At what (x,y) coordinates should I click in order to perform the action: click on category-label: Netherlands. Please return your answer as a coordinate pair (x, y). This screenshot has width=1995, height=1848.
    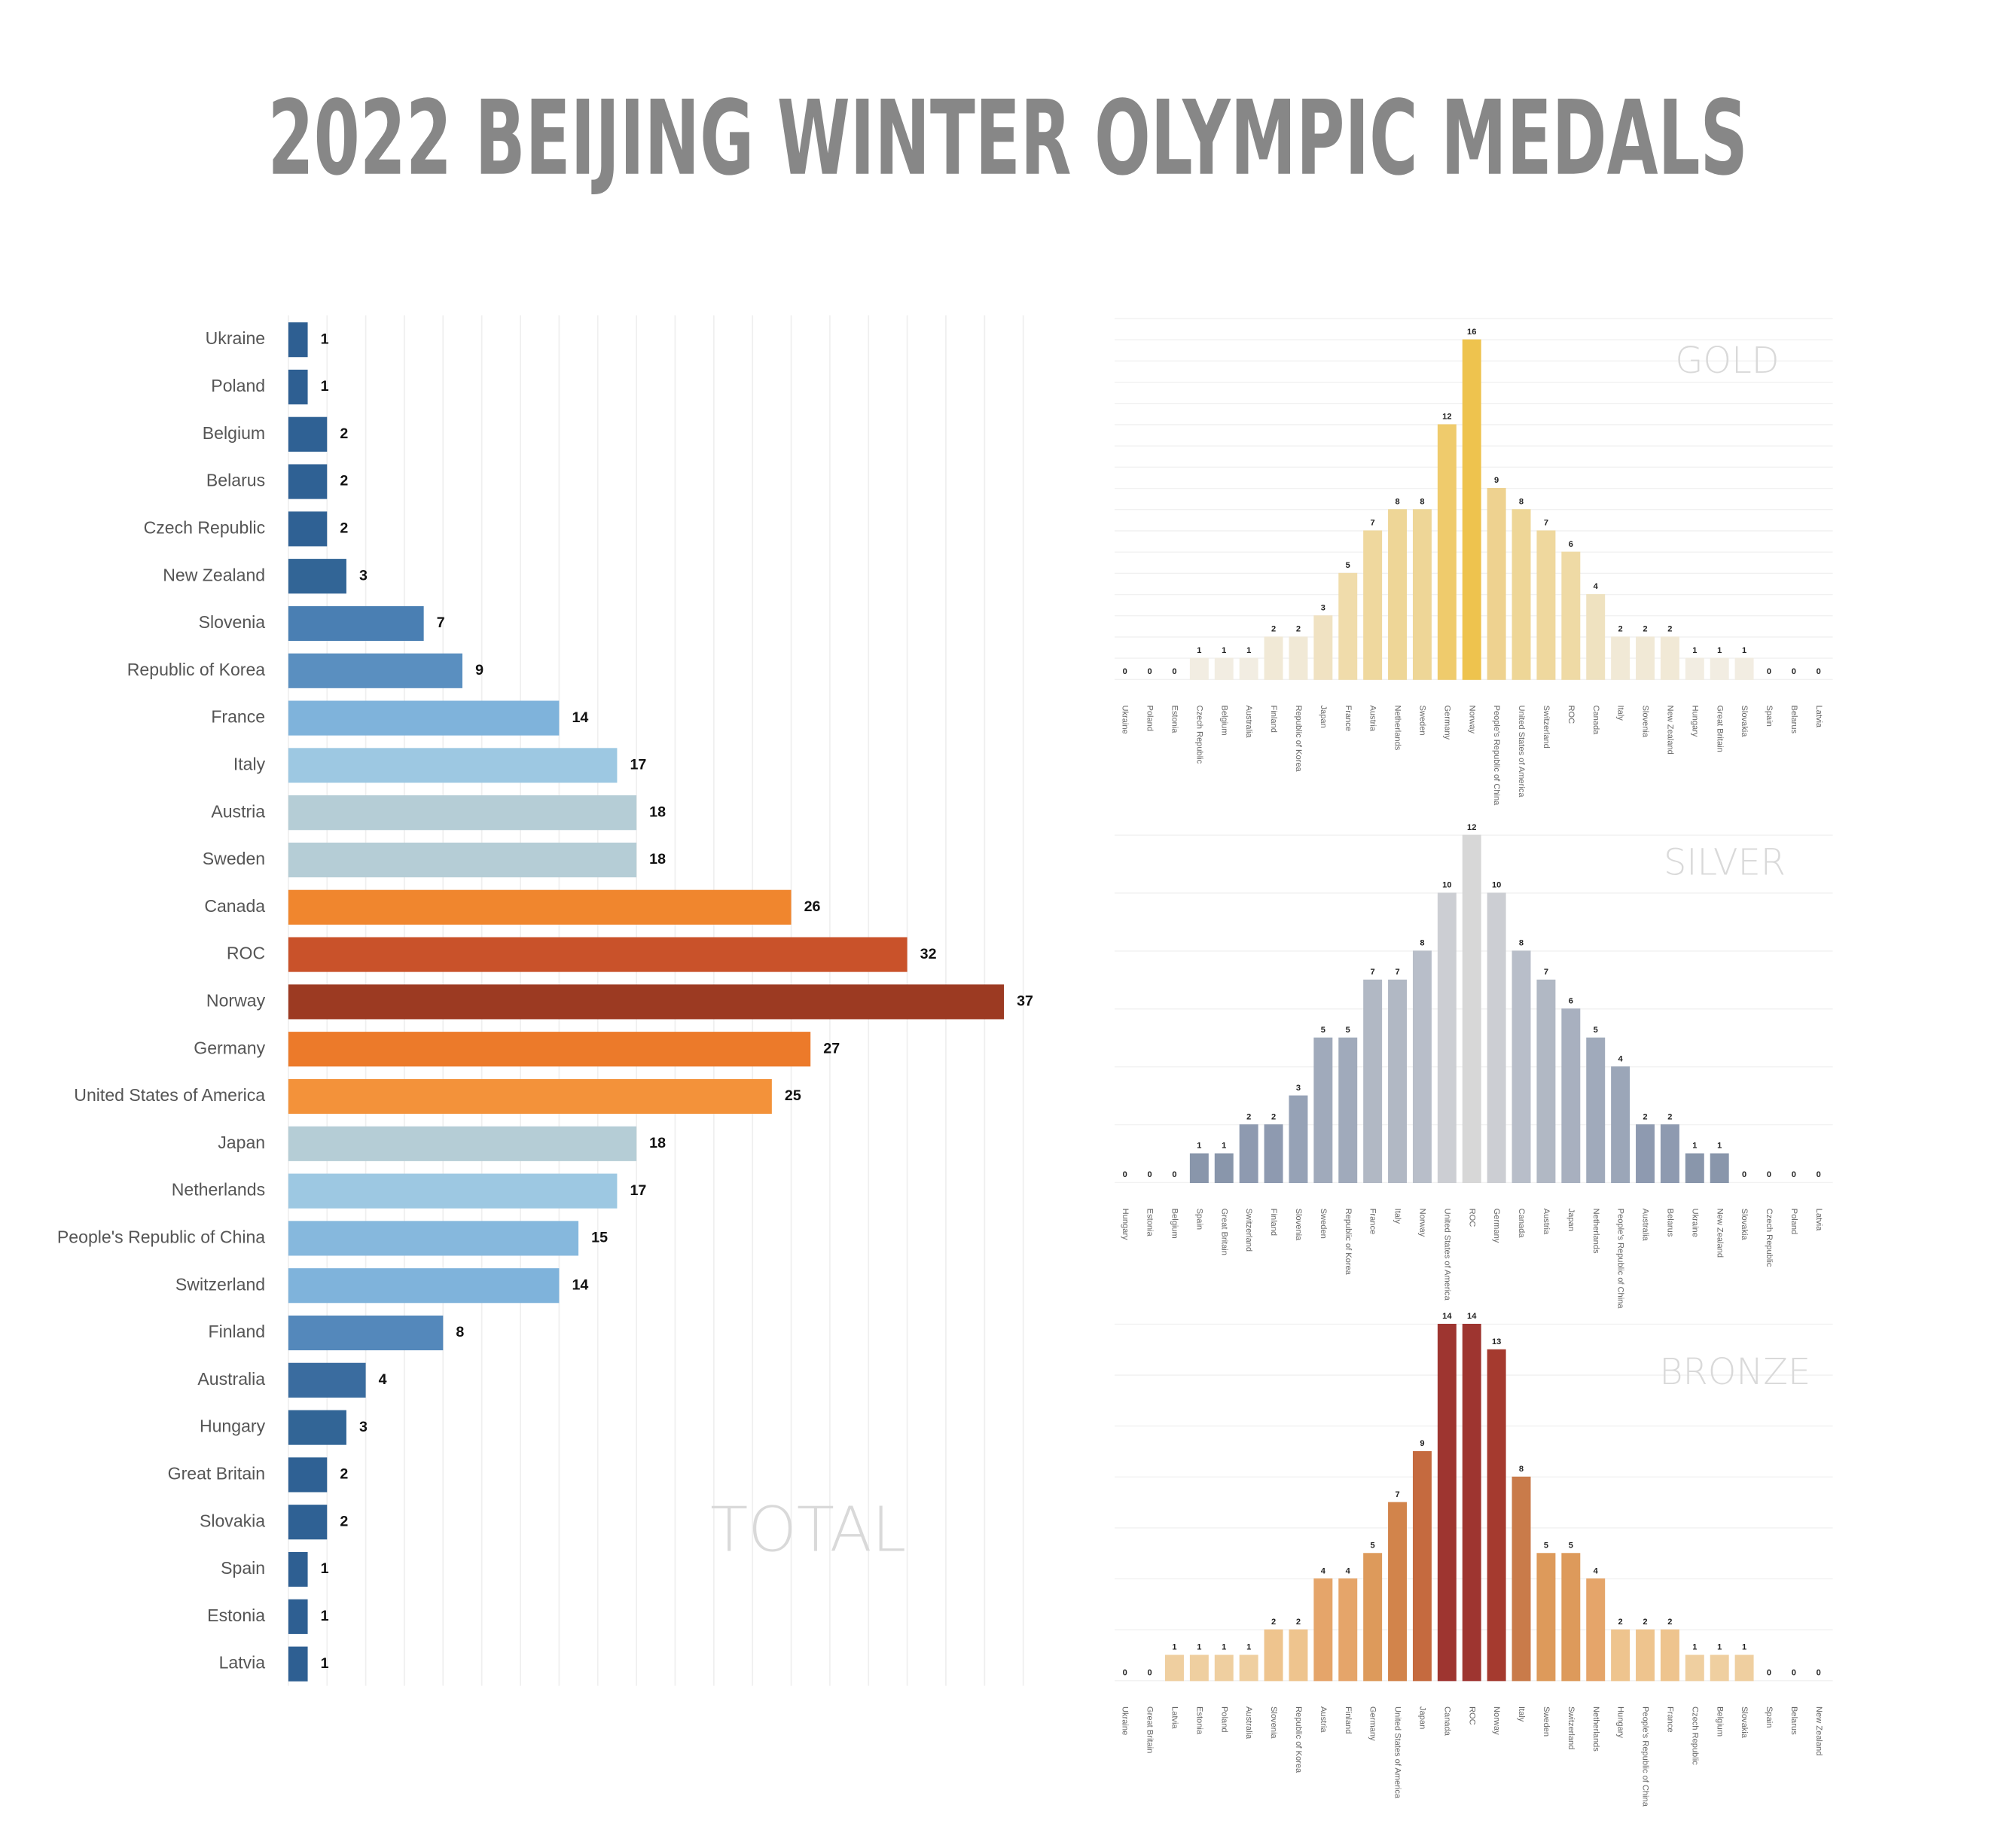
    Looking at the image, I should click on (1595, 1729).